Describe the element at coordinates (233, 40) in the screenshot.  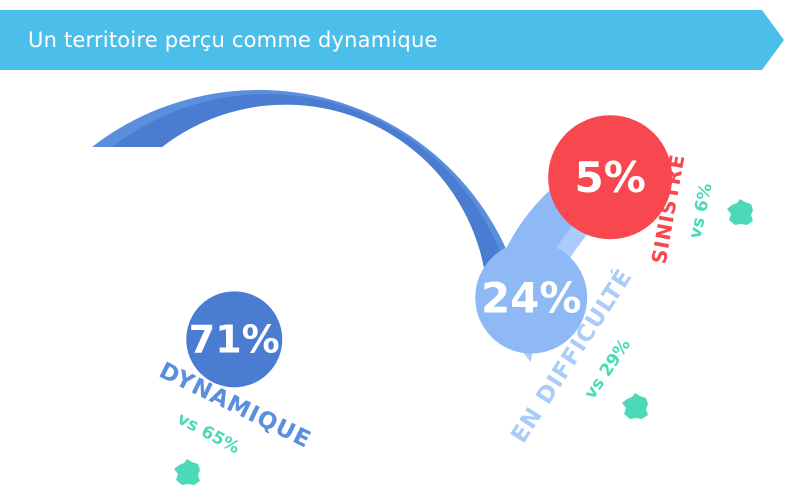
I see `page-title: Un territoire perçu comme dynamique` at that location.